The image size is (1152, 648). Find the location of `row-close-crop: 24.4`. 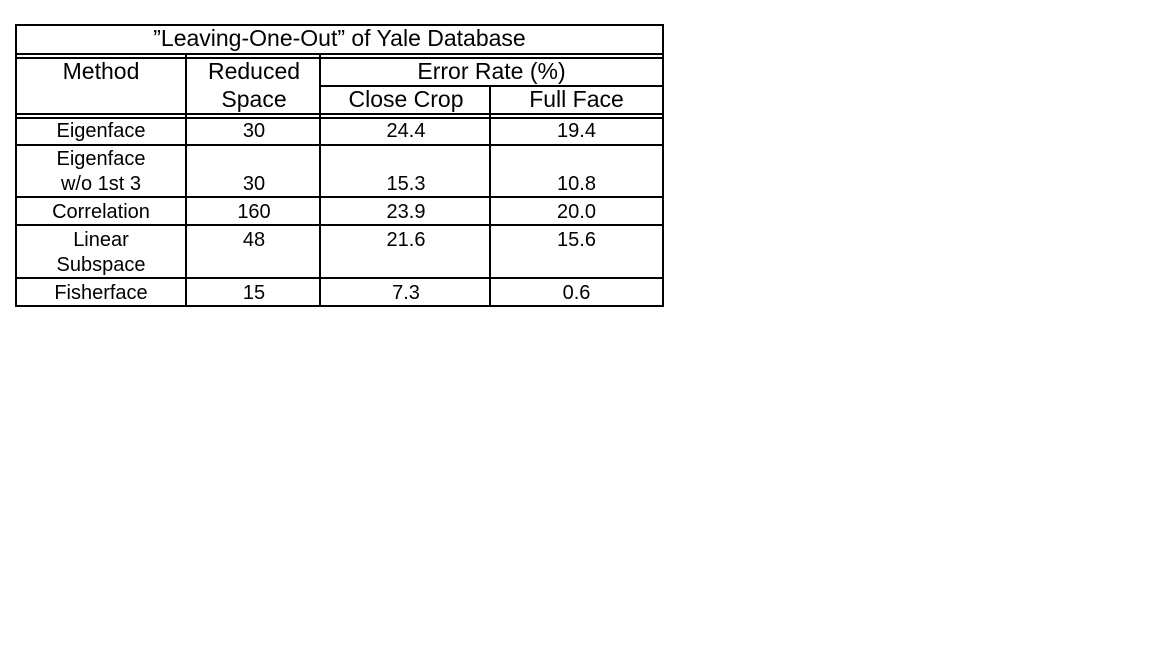

row-close-crop: 24.4 is located at coordinates (406, 131).